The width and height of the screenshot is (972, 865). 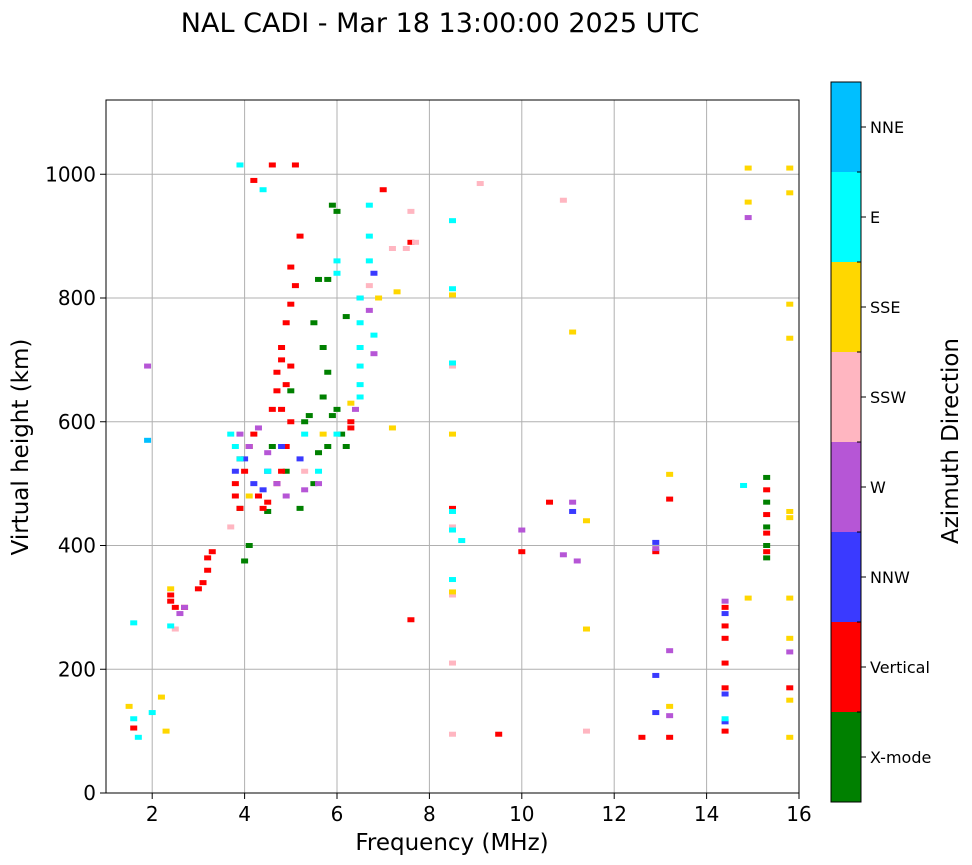 I want to click on colorbar-label: SSE, so click(x=885, y=307).